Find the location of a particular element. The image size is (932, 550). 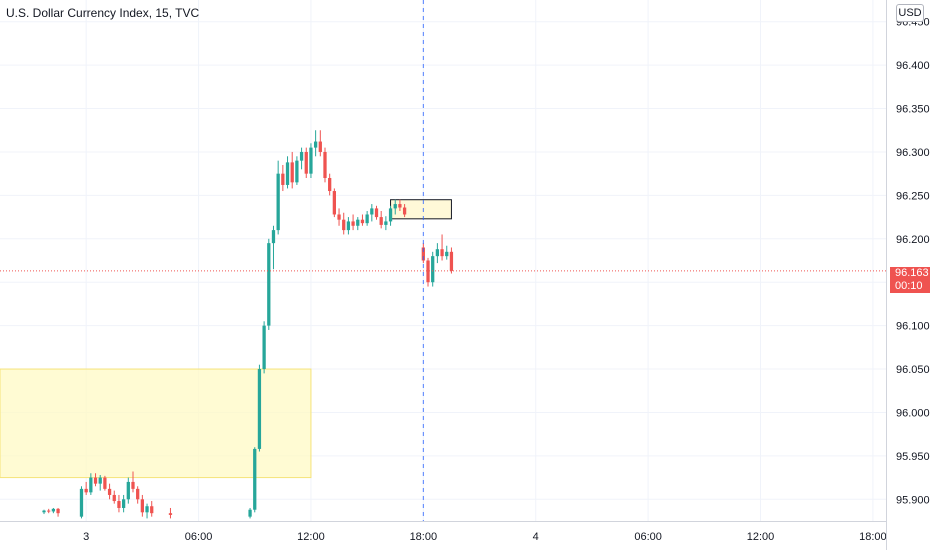

x-tick-label: 18:00 is located at coordinates (873, 537).